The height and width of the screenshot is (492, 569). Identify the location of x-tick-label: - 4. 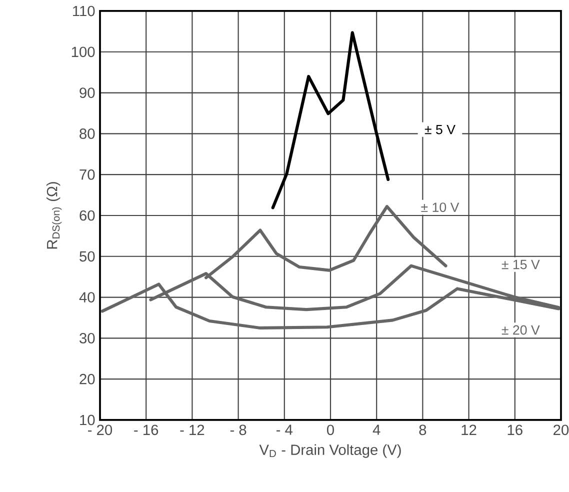
(284, 429).